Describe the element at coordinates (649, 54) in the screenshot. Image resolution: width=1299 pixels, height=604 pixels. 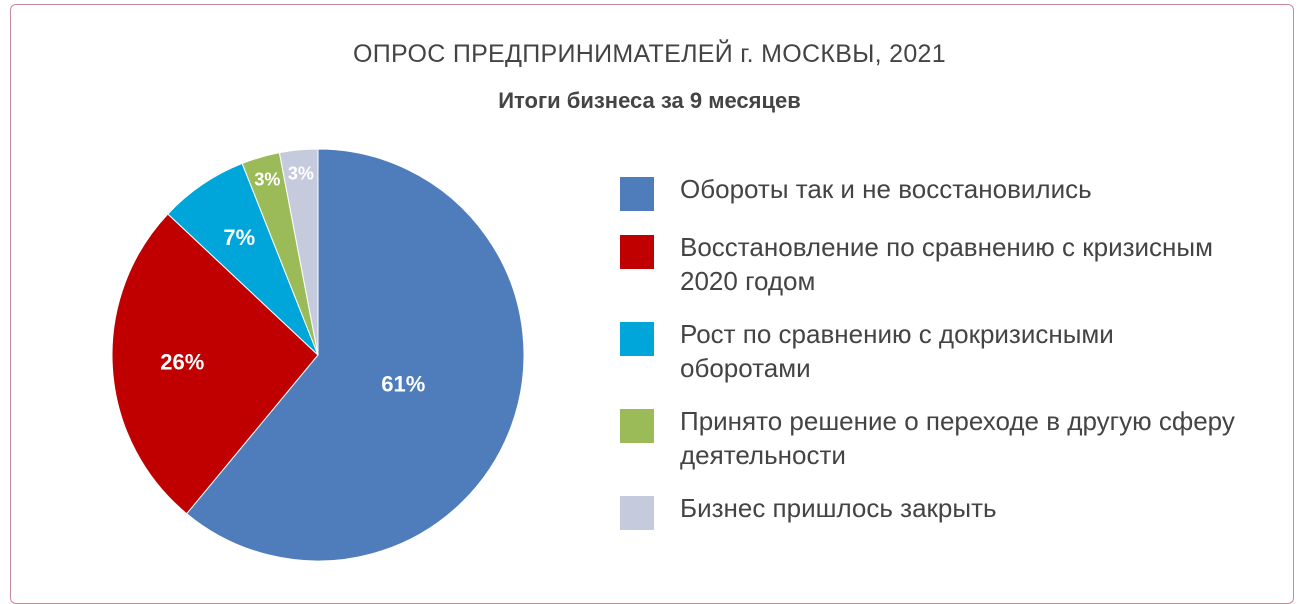
I see `chart-title: ОПРОС ПРЕДПРИНИМАТЕЛЕЙ г. МОСКВЫ, 2021` at that location.